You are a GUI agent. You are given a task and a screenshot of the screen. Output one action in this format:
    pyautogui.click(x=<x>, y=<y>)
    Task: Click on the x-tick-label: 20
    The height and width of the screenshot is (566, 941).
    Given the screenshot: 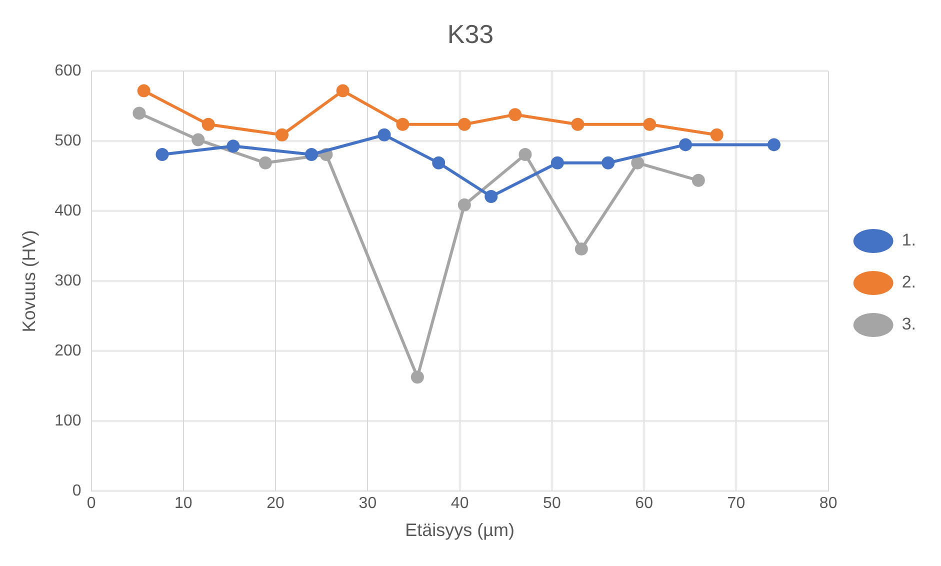 What is the action you would take?
    pyautogui.click(x=275, y=503)
    